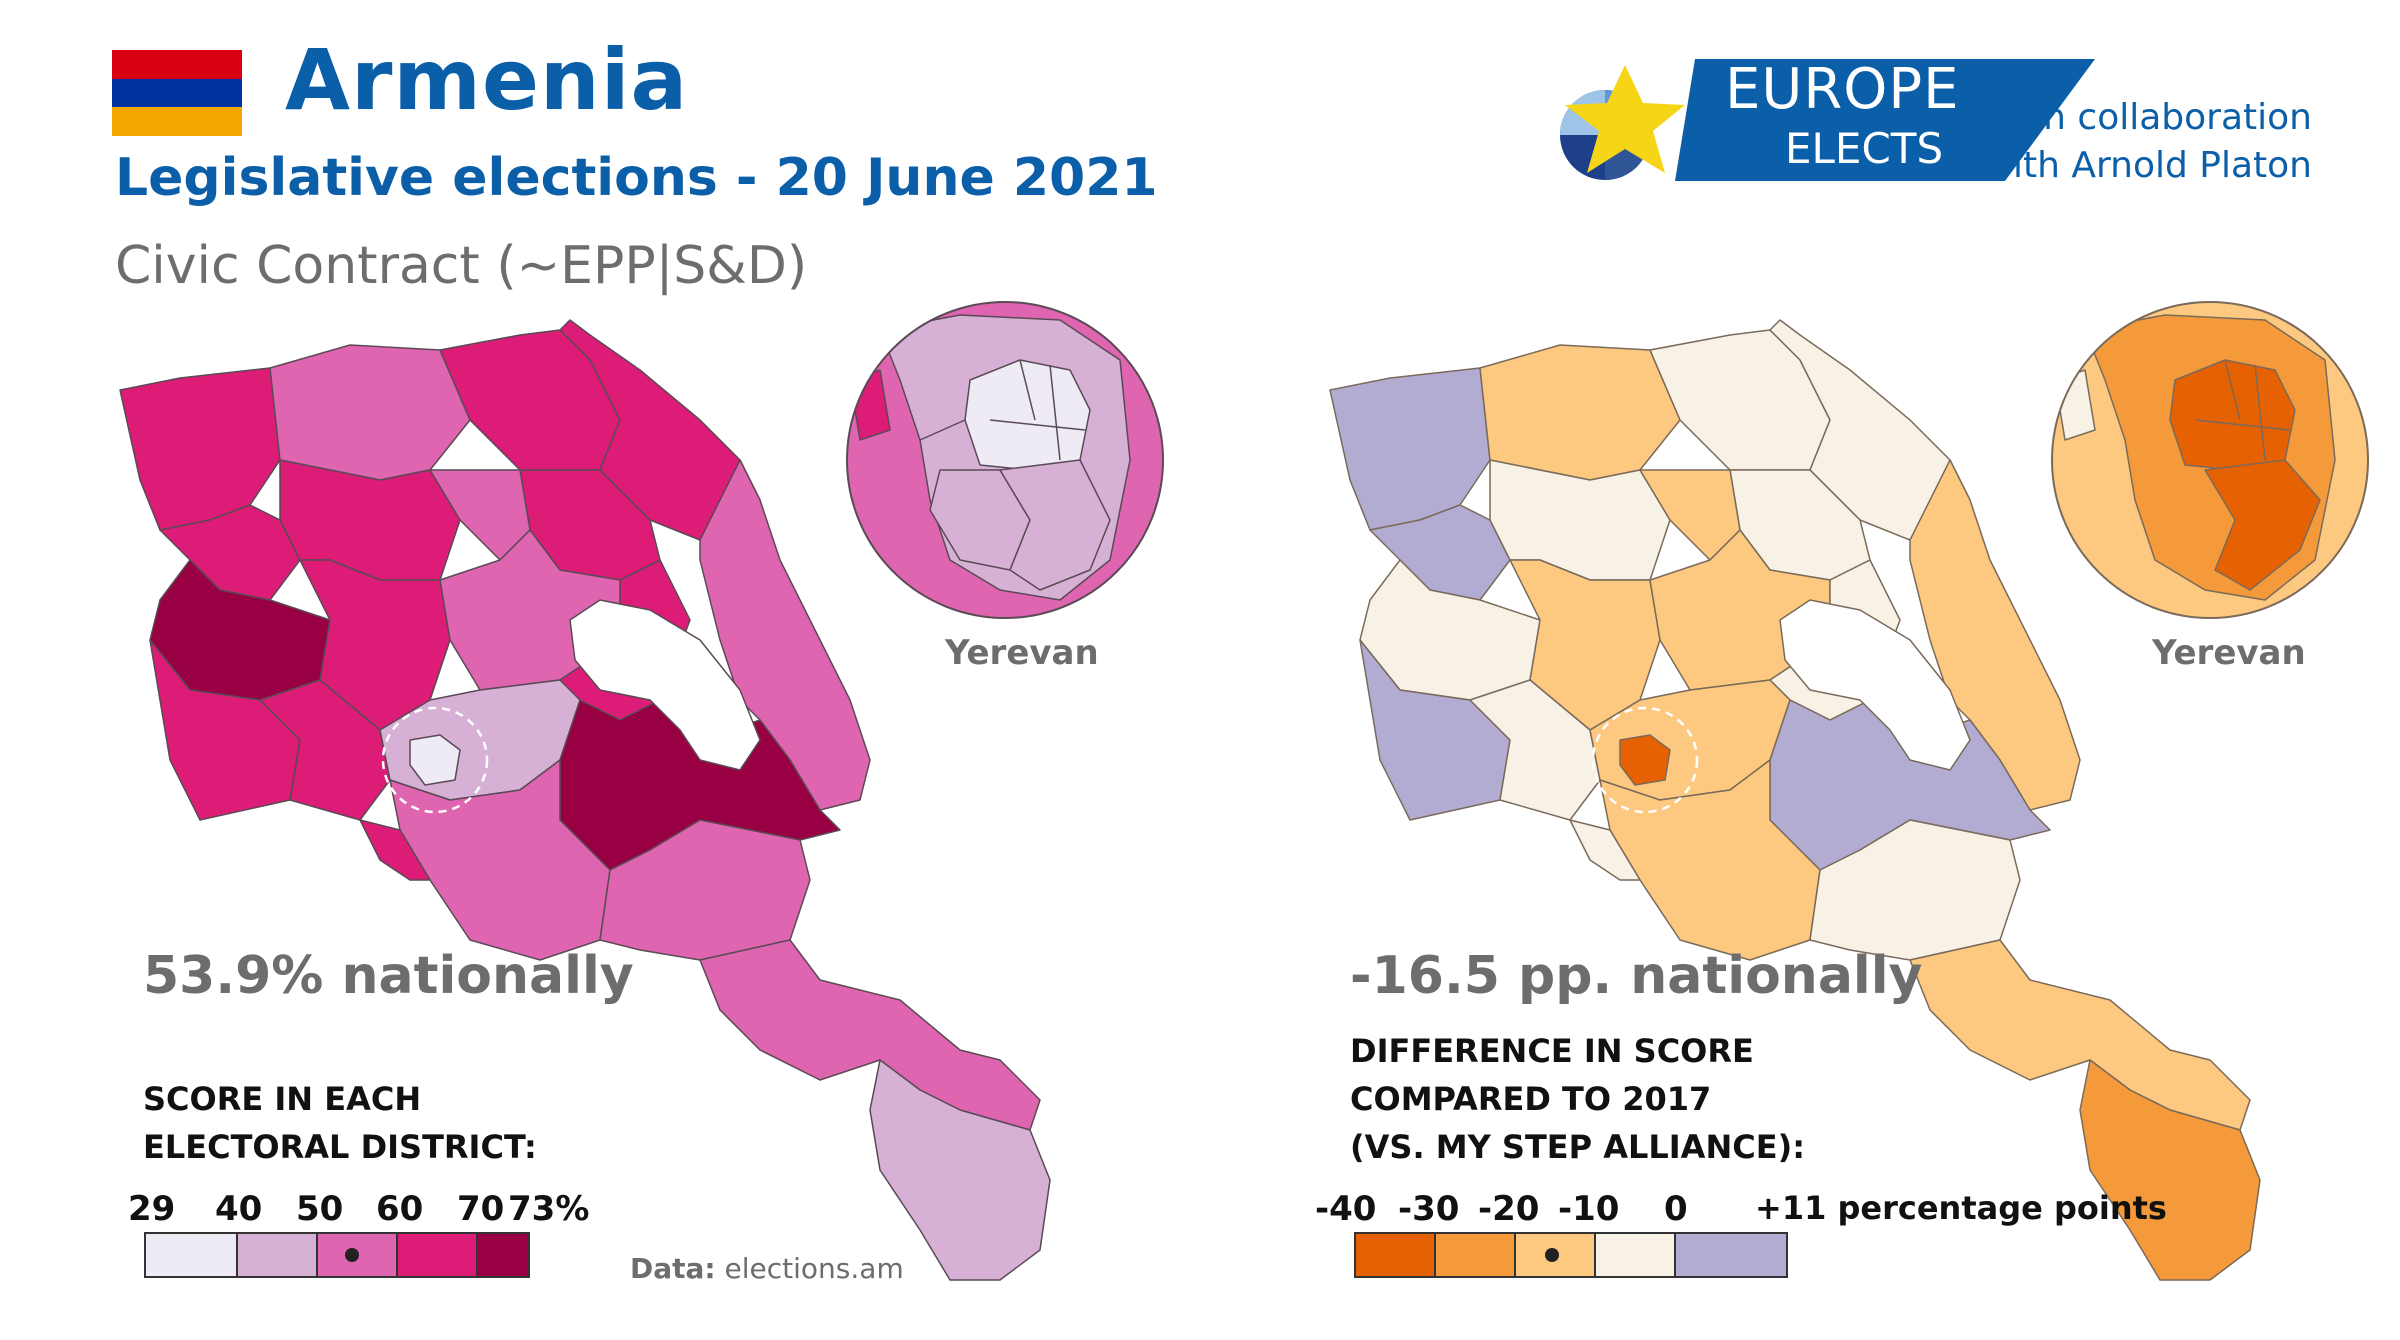 The width and height of the screenshot is (2400, 1340). I want to click on district-r-ararat-west, so click(1605, 850).